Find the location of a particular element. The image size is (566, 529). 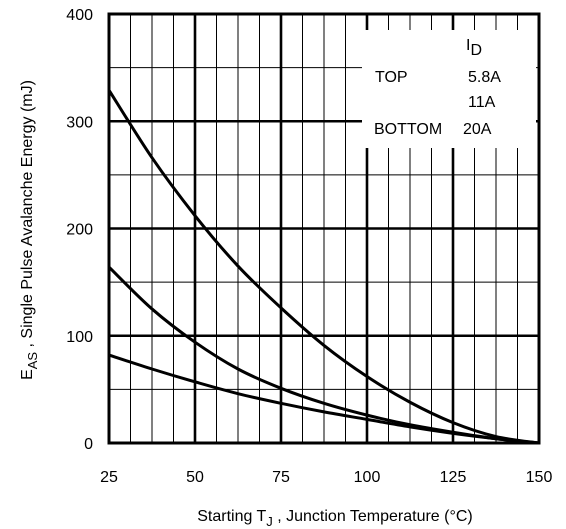

y-tick-label: 100 is located at coordinates (79, 337).